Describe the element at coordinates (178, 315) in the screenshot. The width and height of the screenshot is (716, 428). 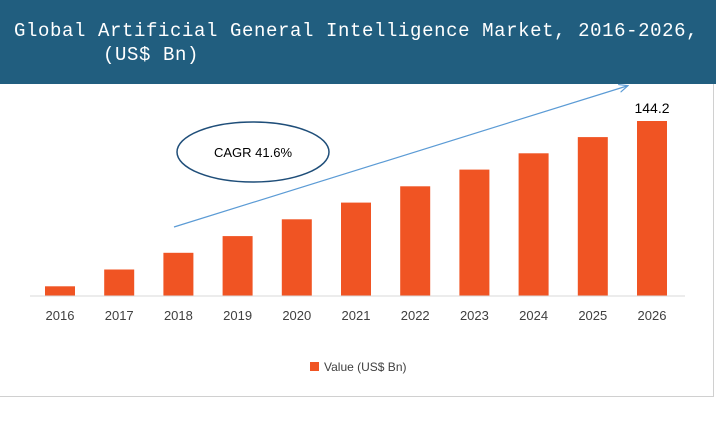
I see `x-tick-label: 2018` at that location.